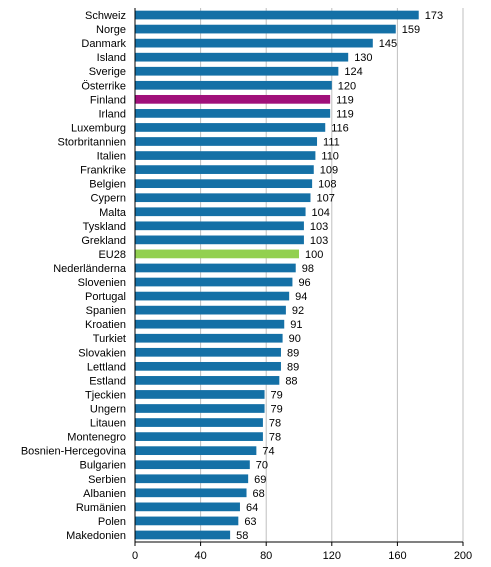 The image size is (491, 567). I want to click on bar-portugal, so click(212, 296).